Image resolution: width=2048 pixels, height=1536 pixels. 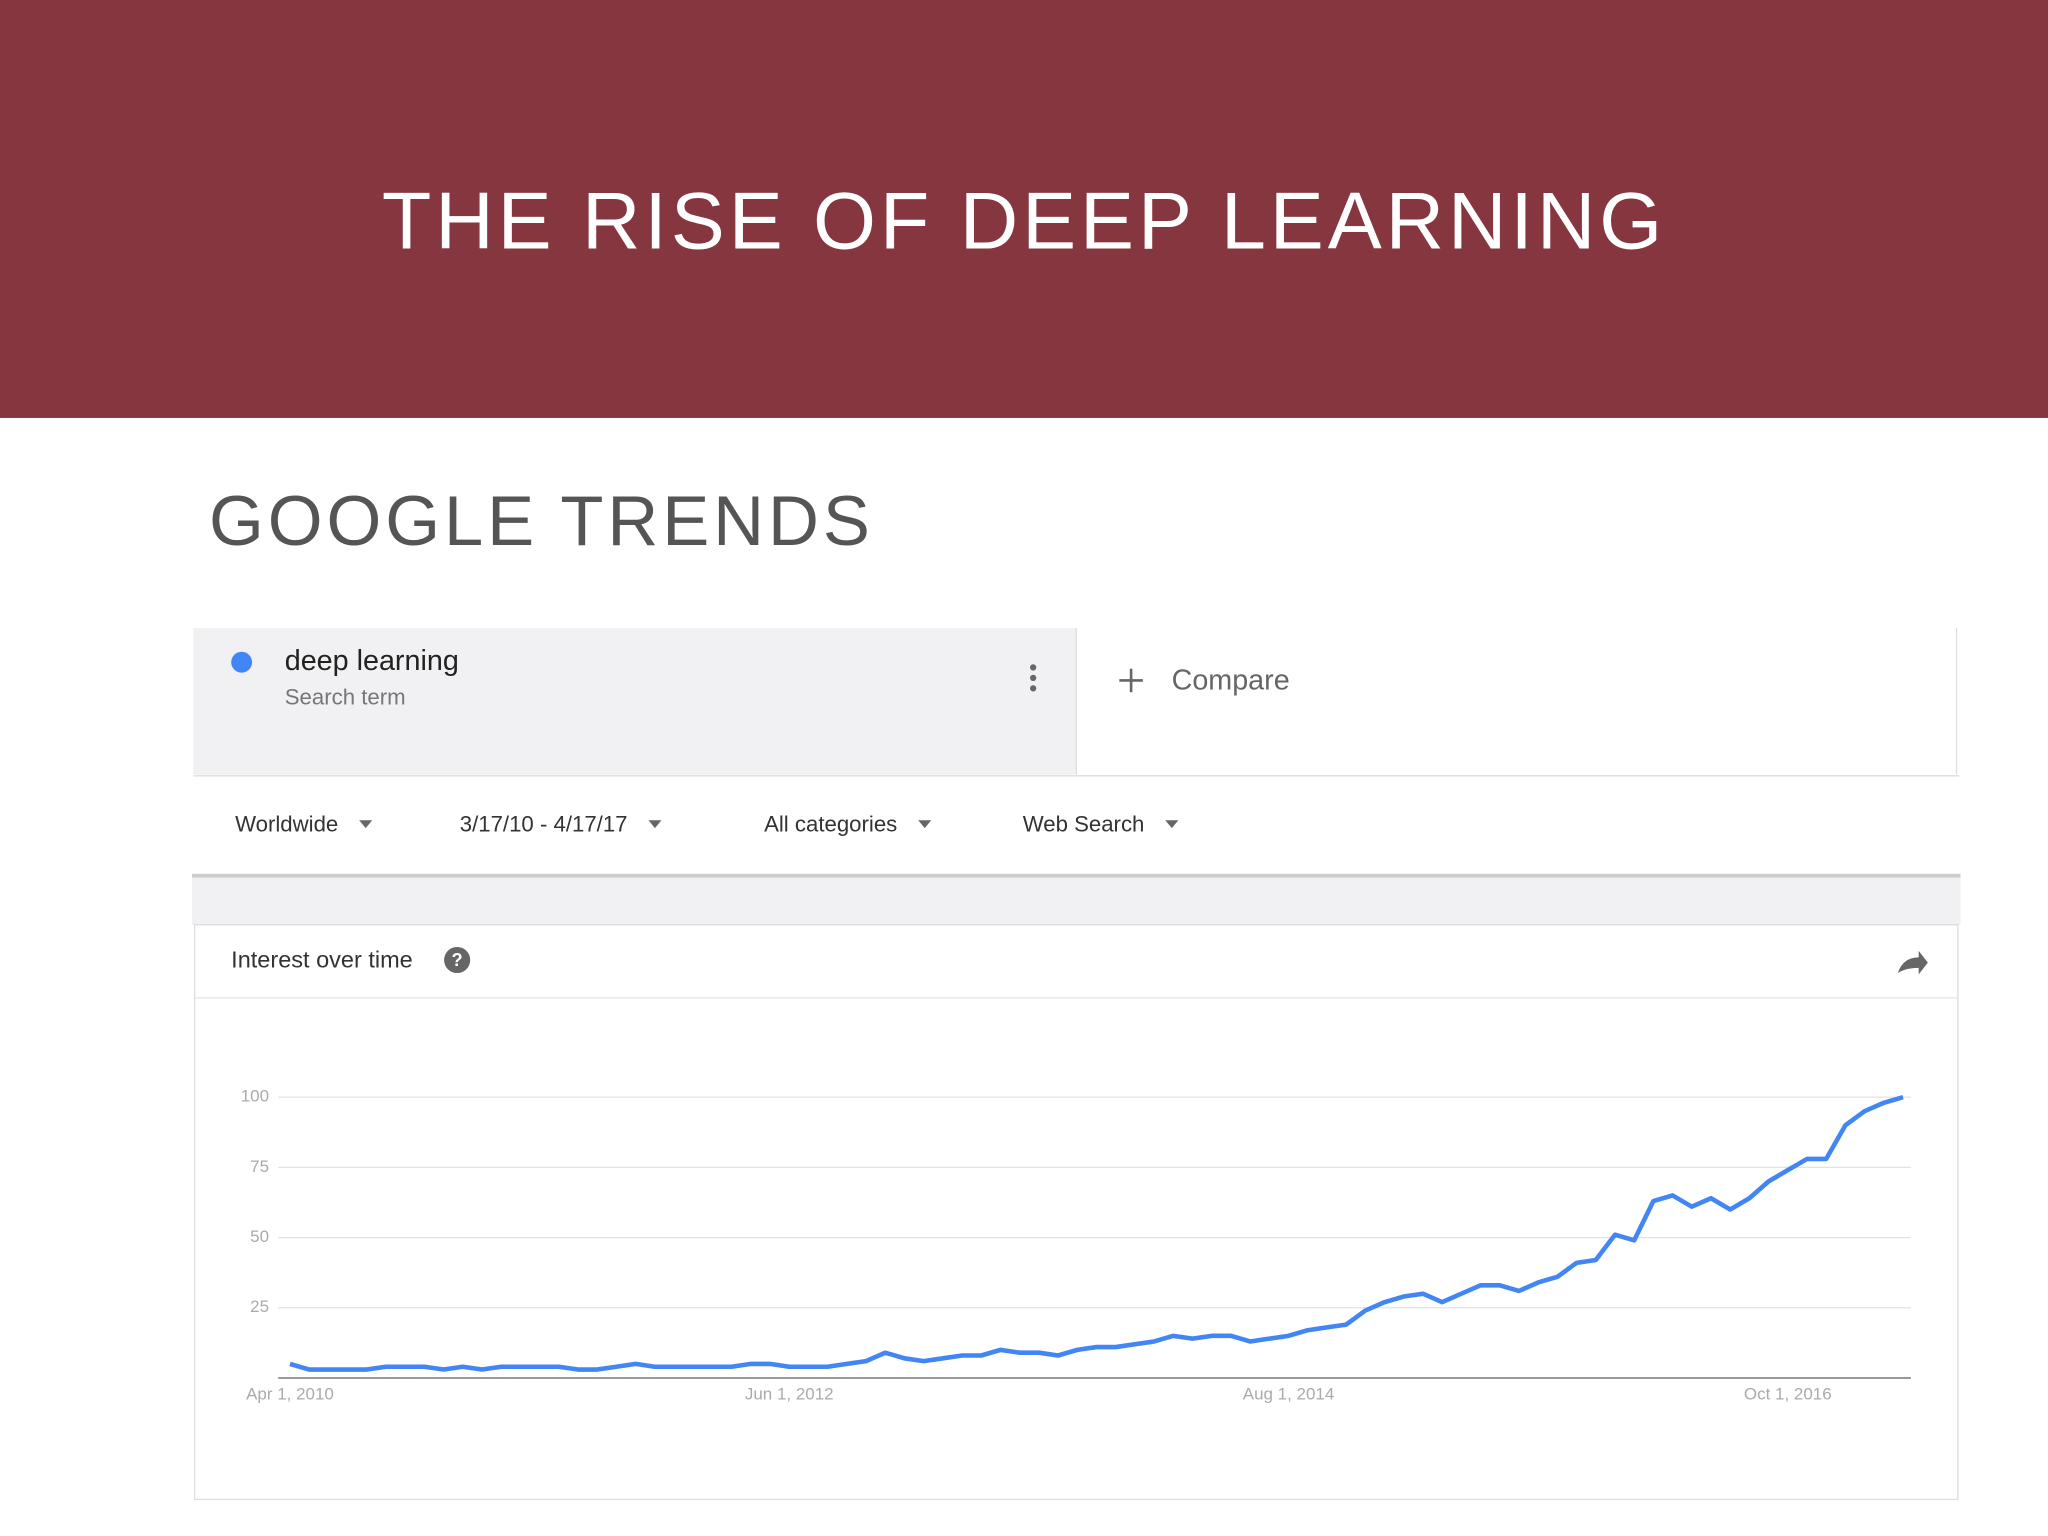 What do you see at coordinates (1912, 962) in the screenshot?
I see `share-icon` at bounding box center [1912, 962].